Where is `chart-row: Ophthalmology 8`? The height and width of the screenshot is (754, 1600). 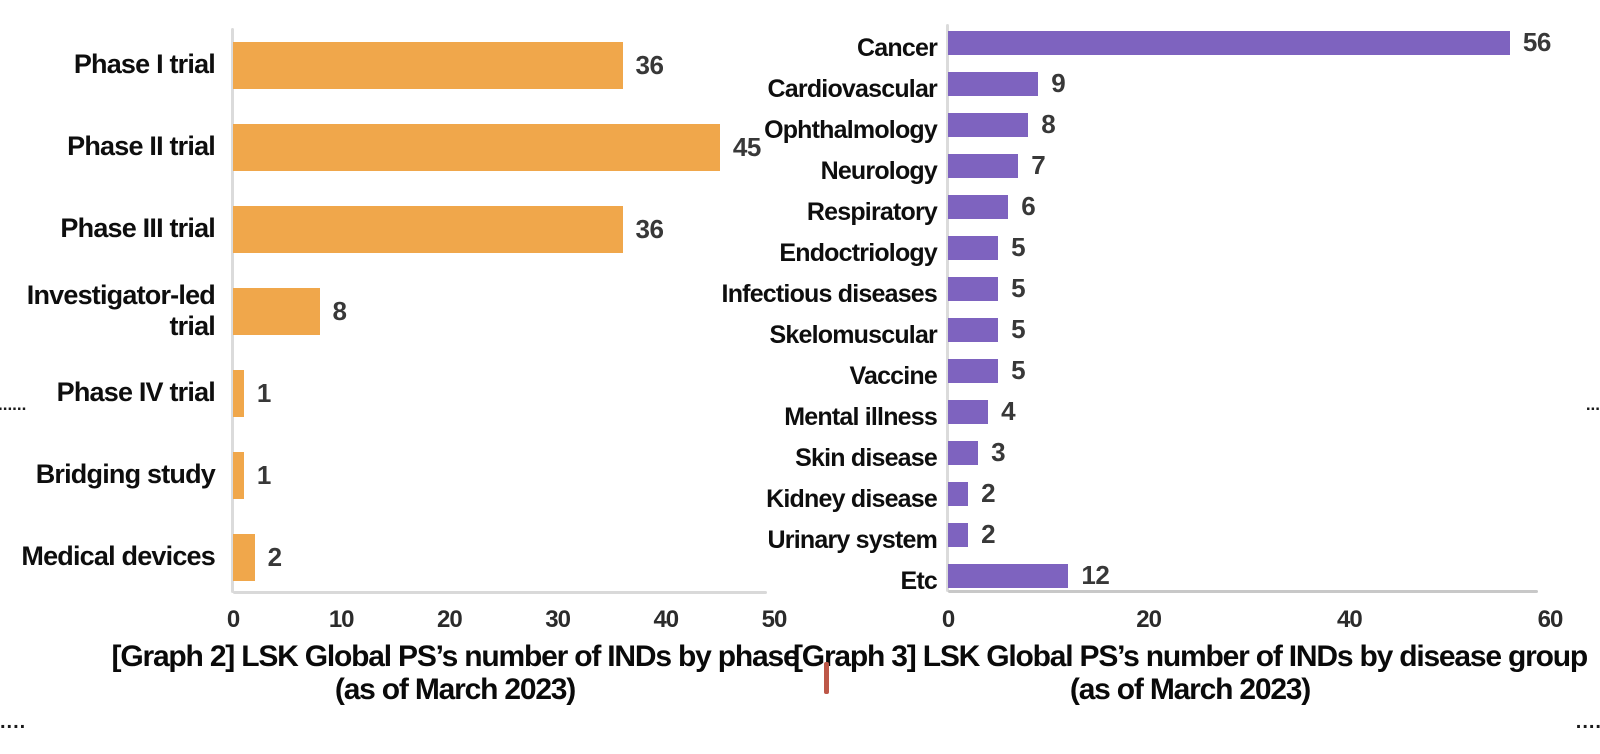
chart-row: Ophthalmology 8 is located at coordinates (1140, 124).